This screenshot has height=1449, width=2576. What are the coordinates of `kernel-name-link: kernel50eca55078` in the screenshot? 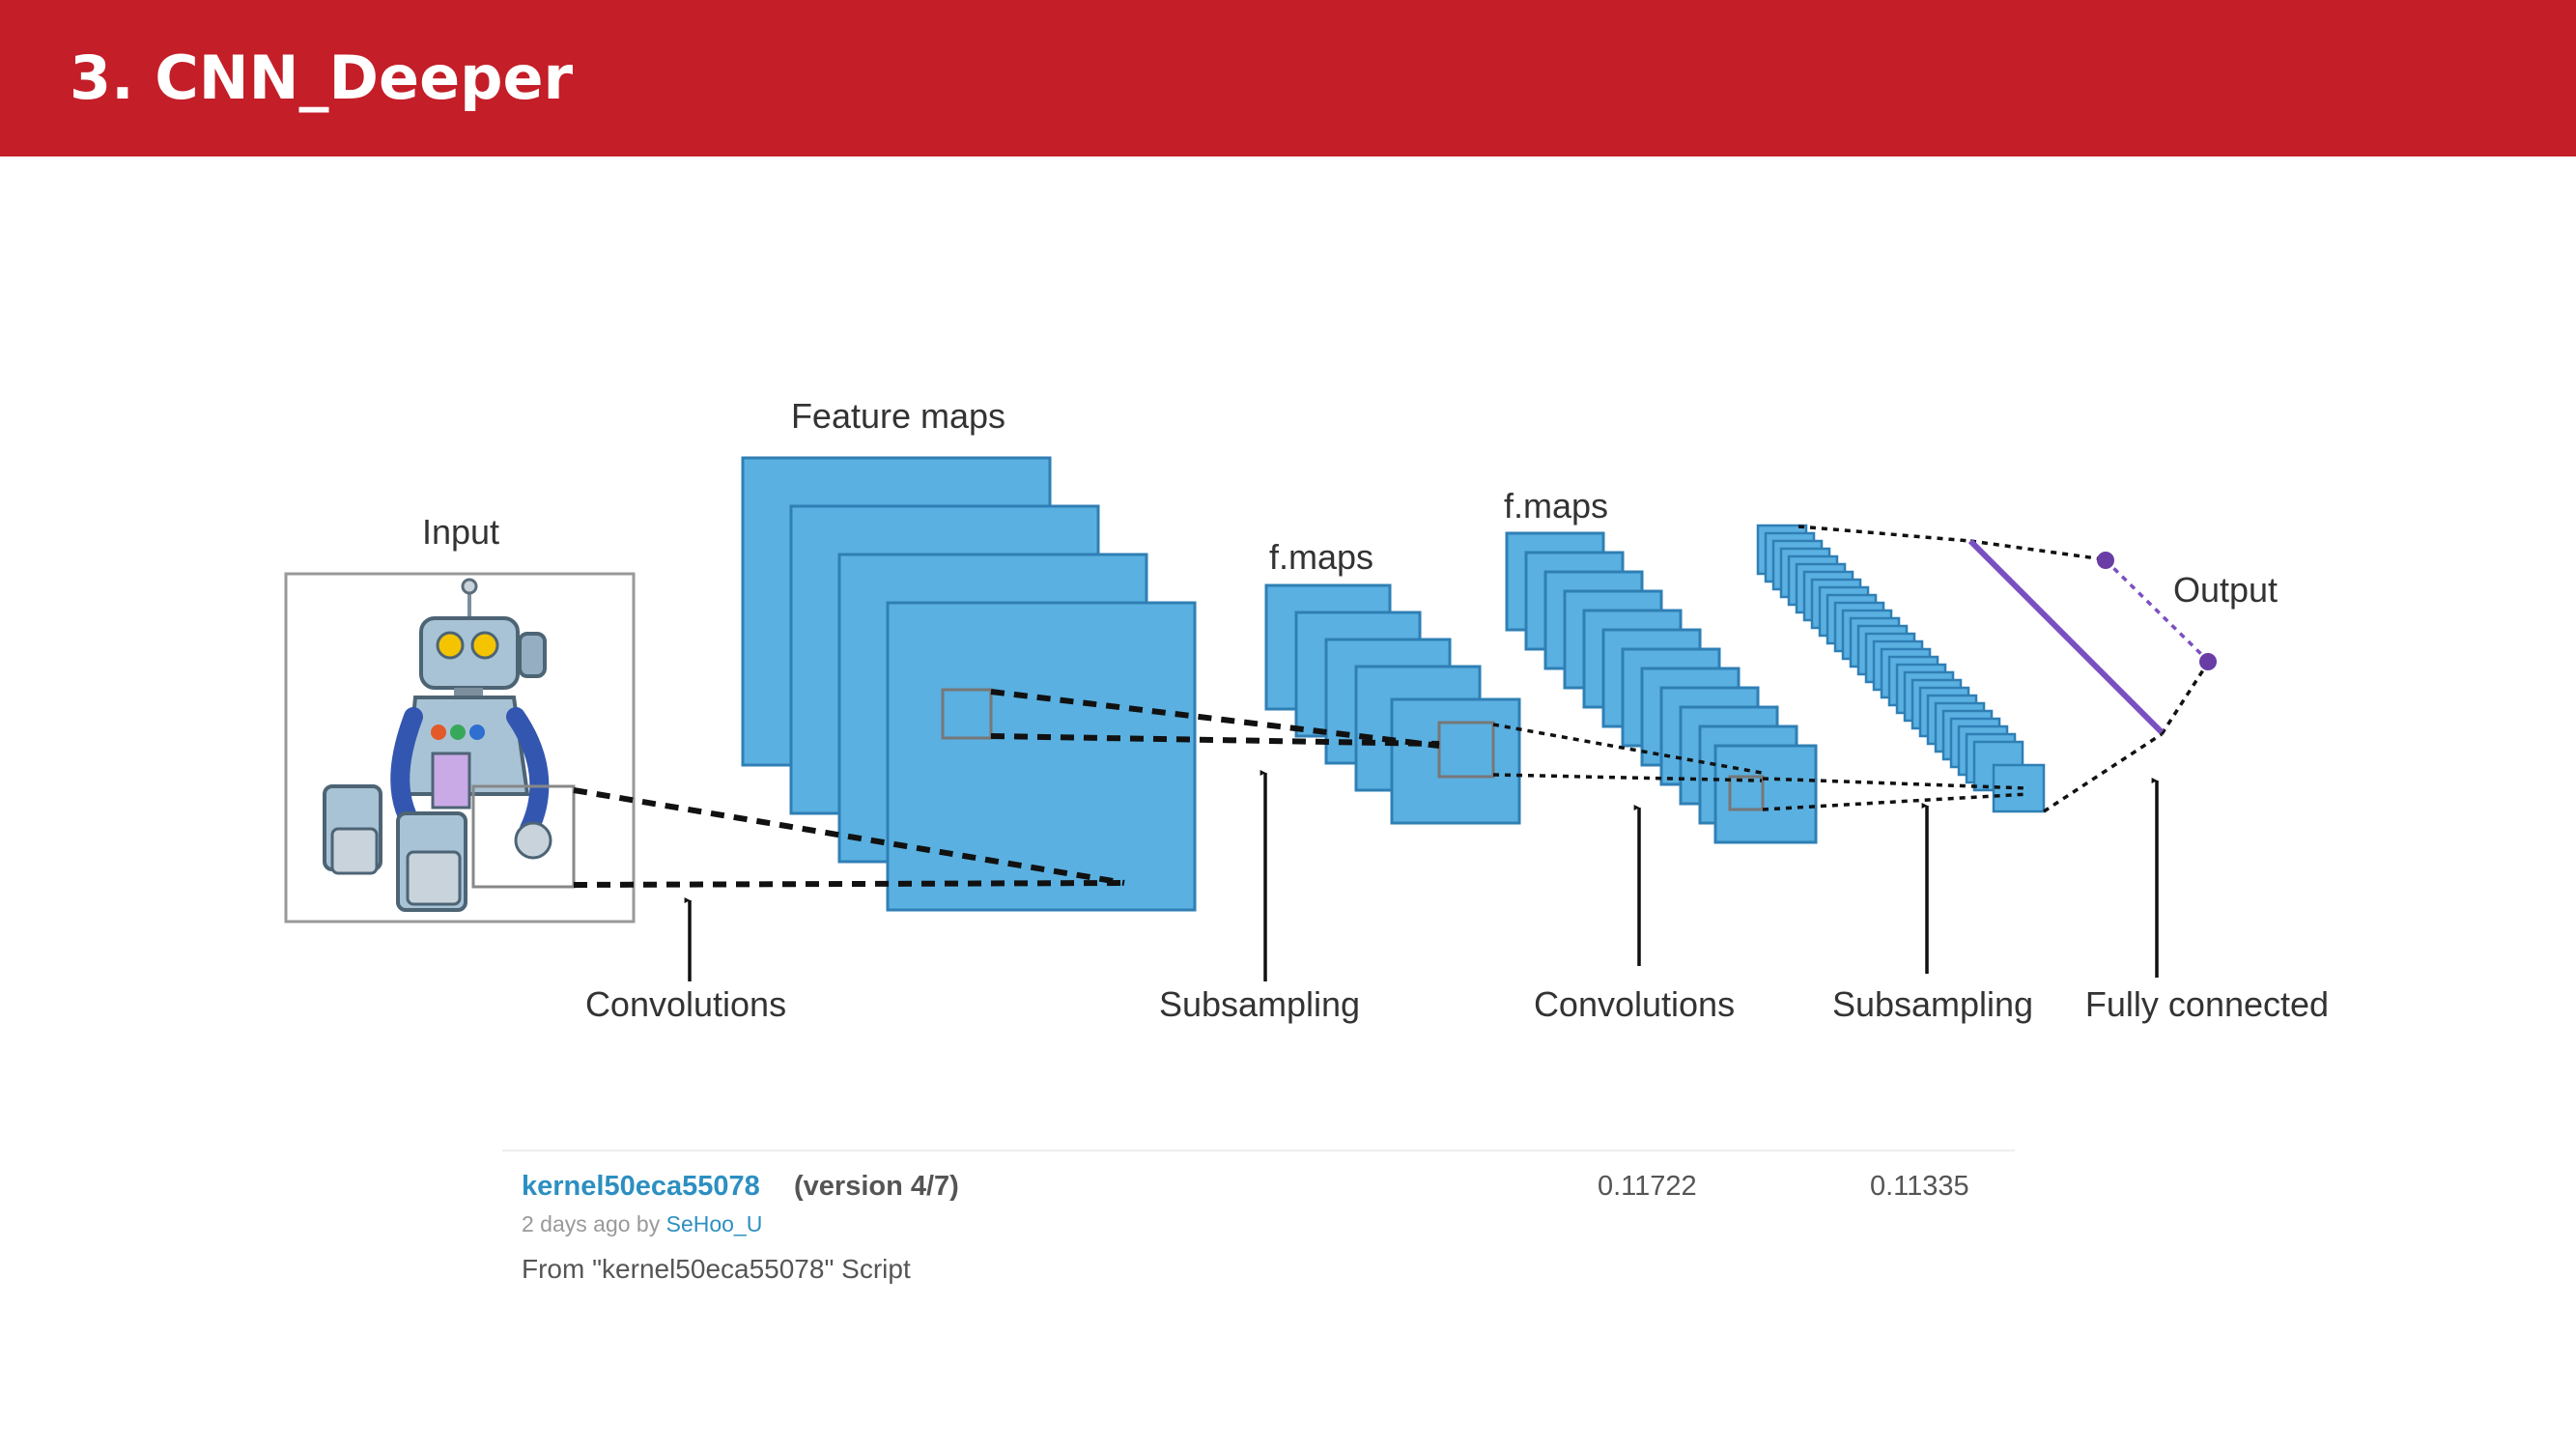 It's located at (641, 1186).